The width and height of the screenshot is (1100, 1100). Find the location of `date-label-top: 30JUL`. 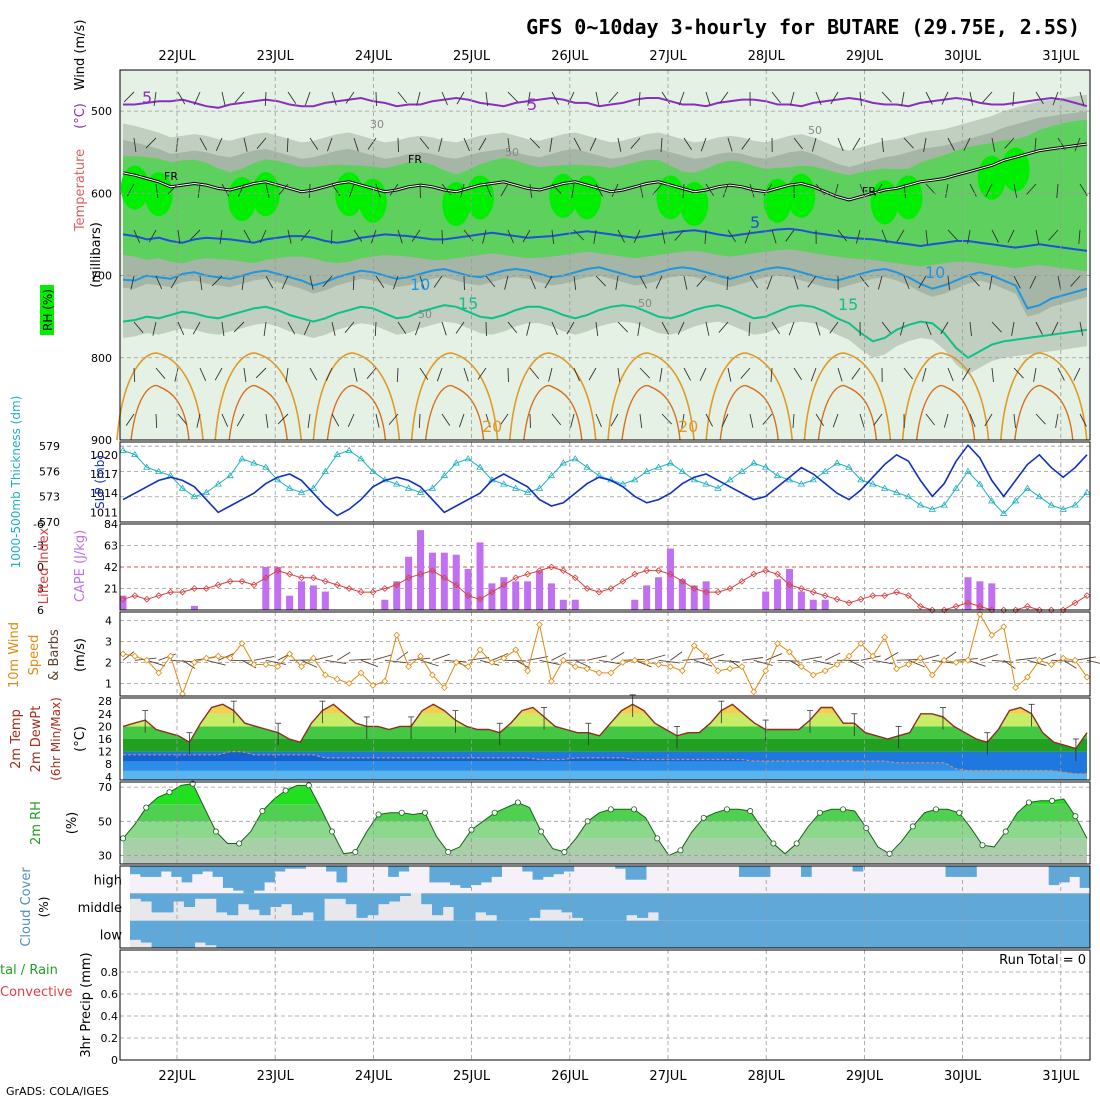

date-label-top: 30JUL is located at coordinates (963, 56).